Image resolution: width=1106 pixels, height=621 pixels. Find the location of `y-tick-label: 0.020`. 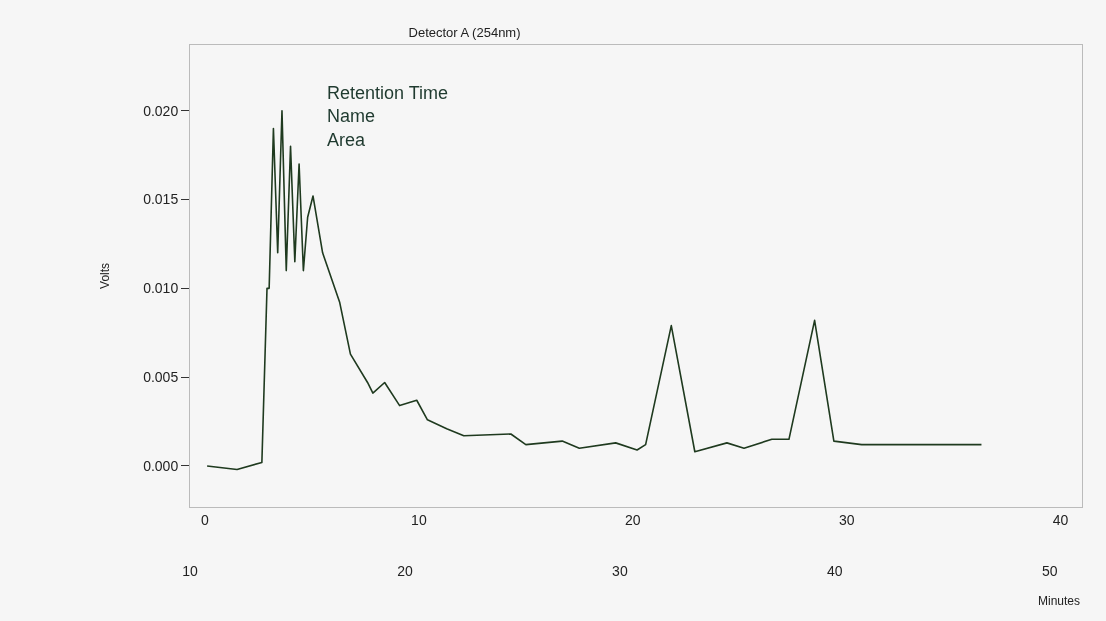

y-tick-label: 0.020 is located at coordinates (161, 110).